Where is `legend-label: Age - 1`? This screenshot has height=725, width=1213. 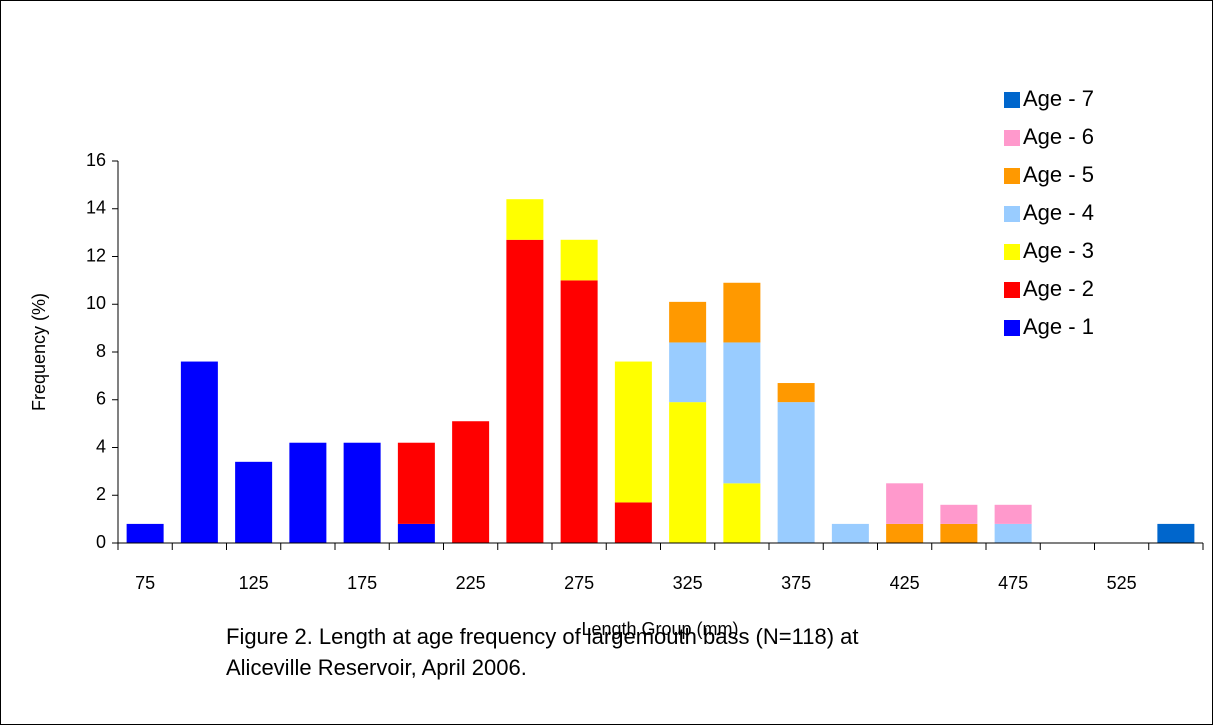 legend-label: Age - 1 is located at coordinates (1058, 326).